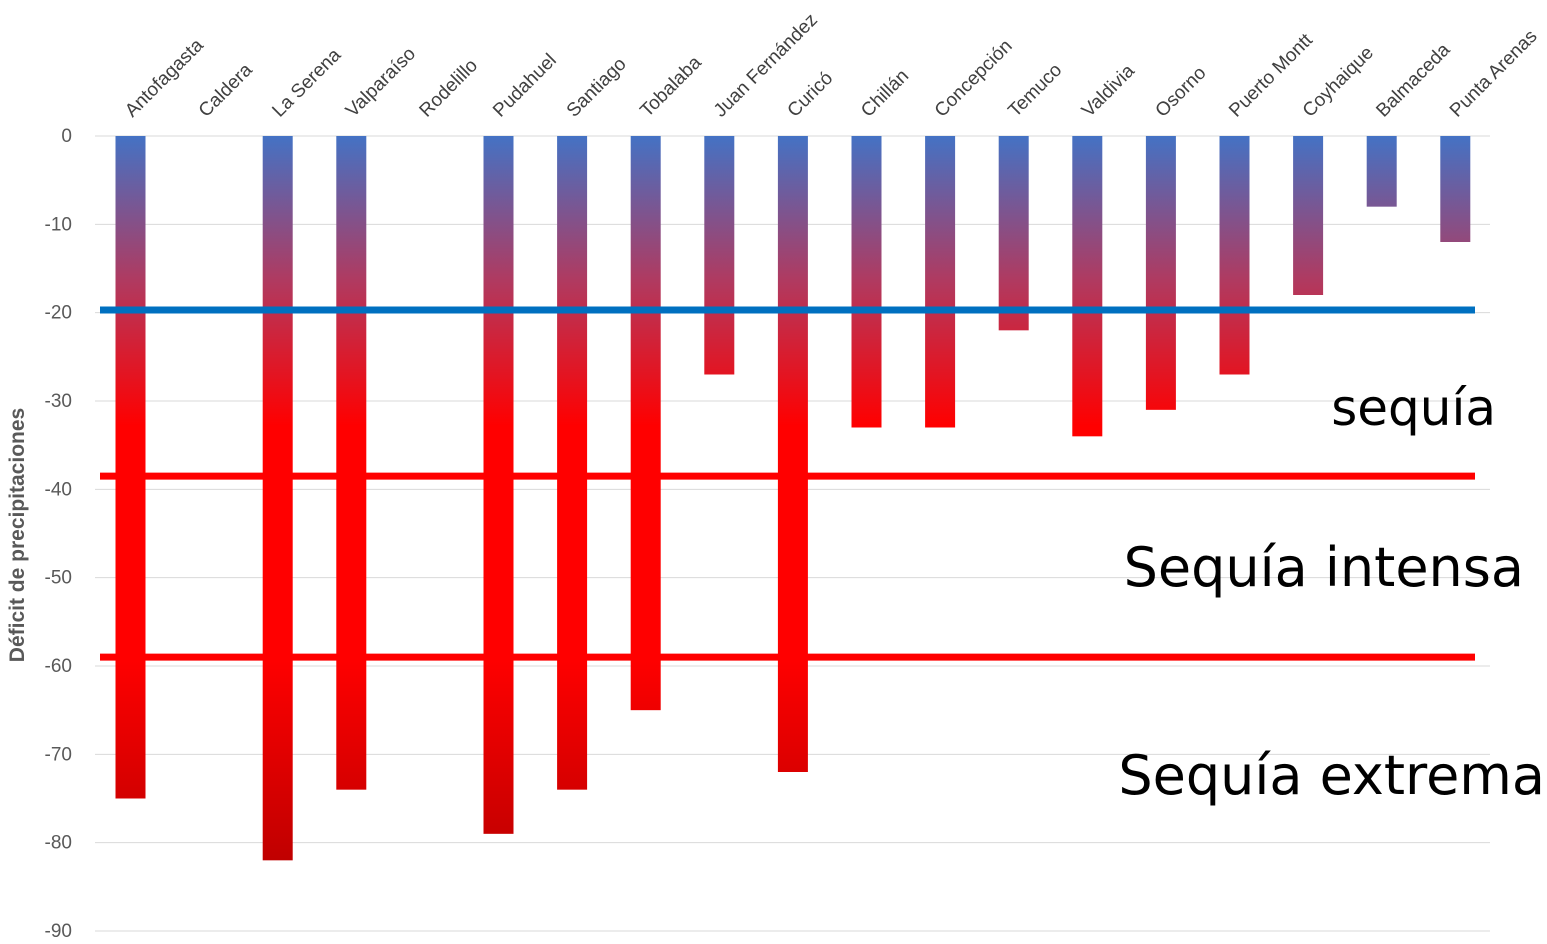  What do you see at coordinates (58, 578) in the screenshot?
I see `y-tick-label: -50` at bounding box center [58, 578].